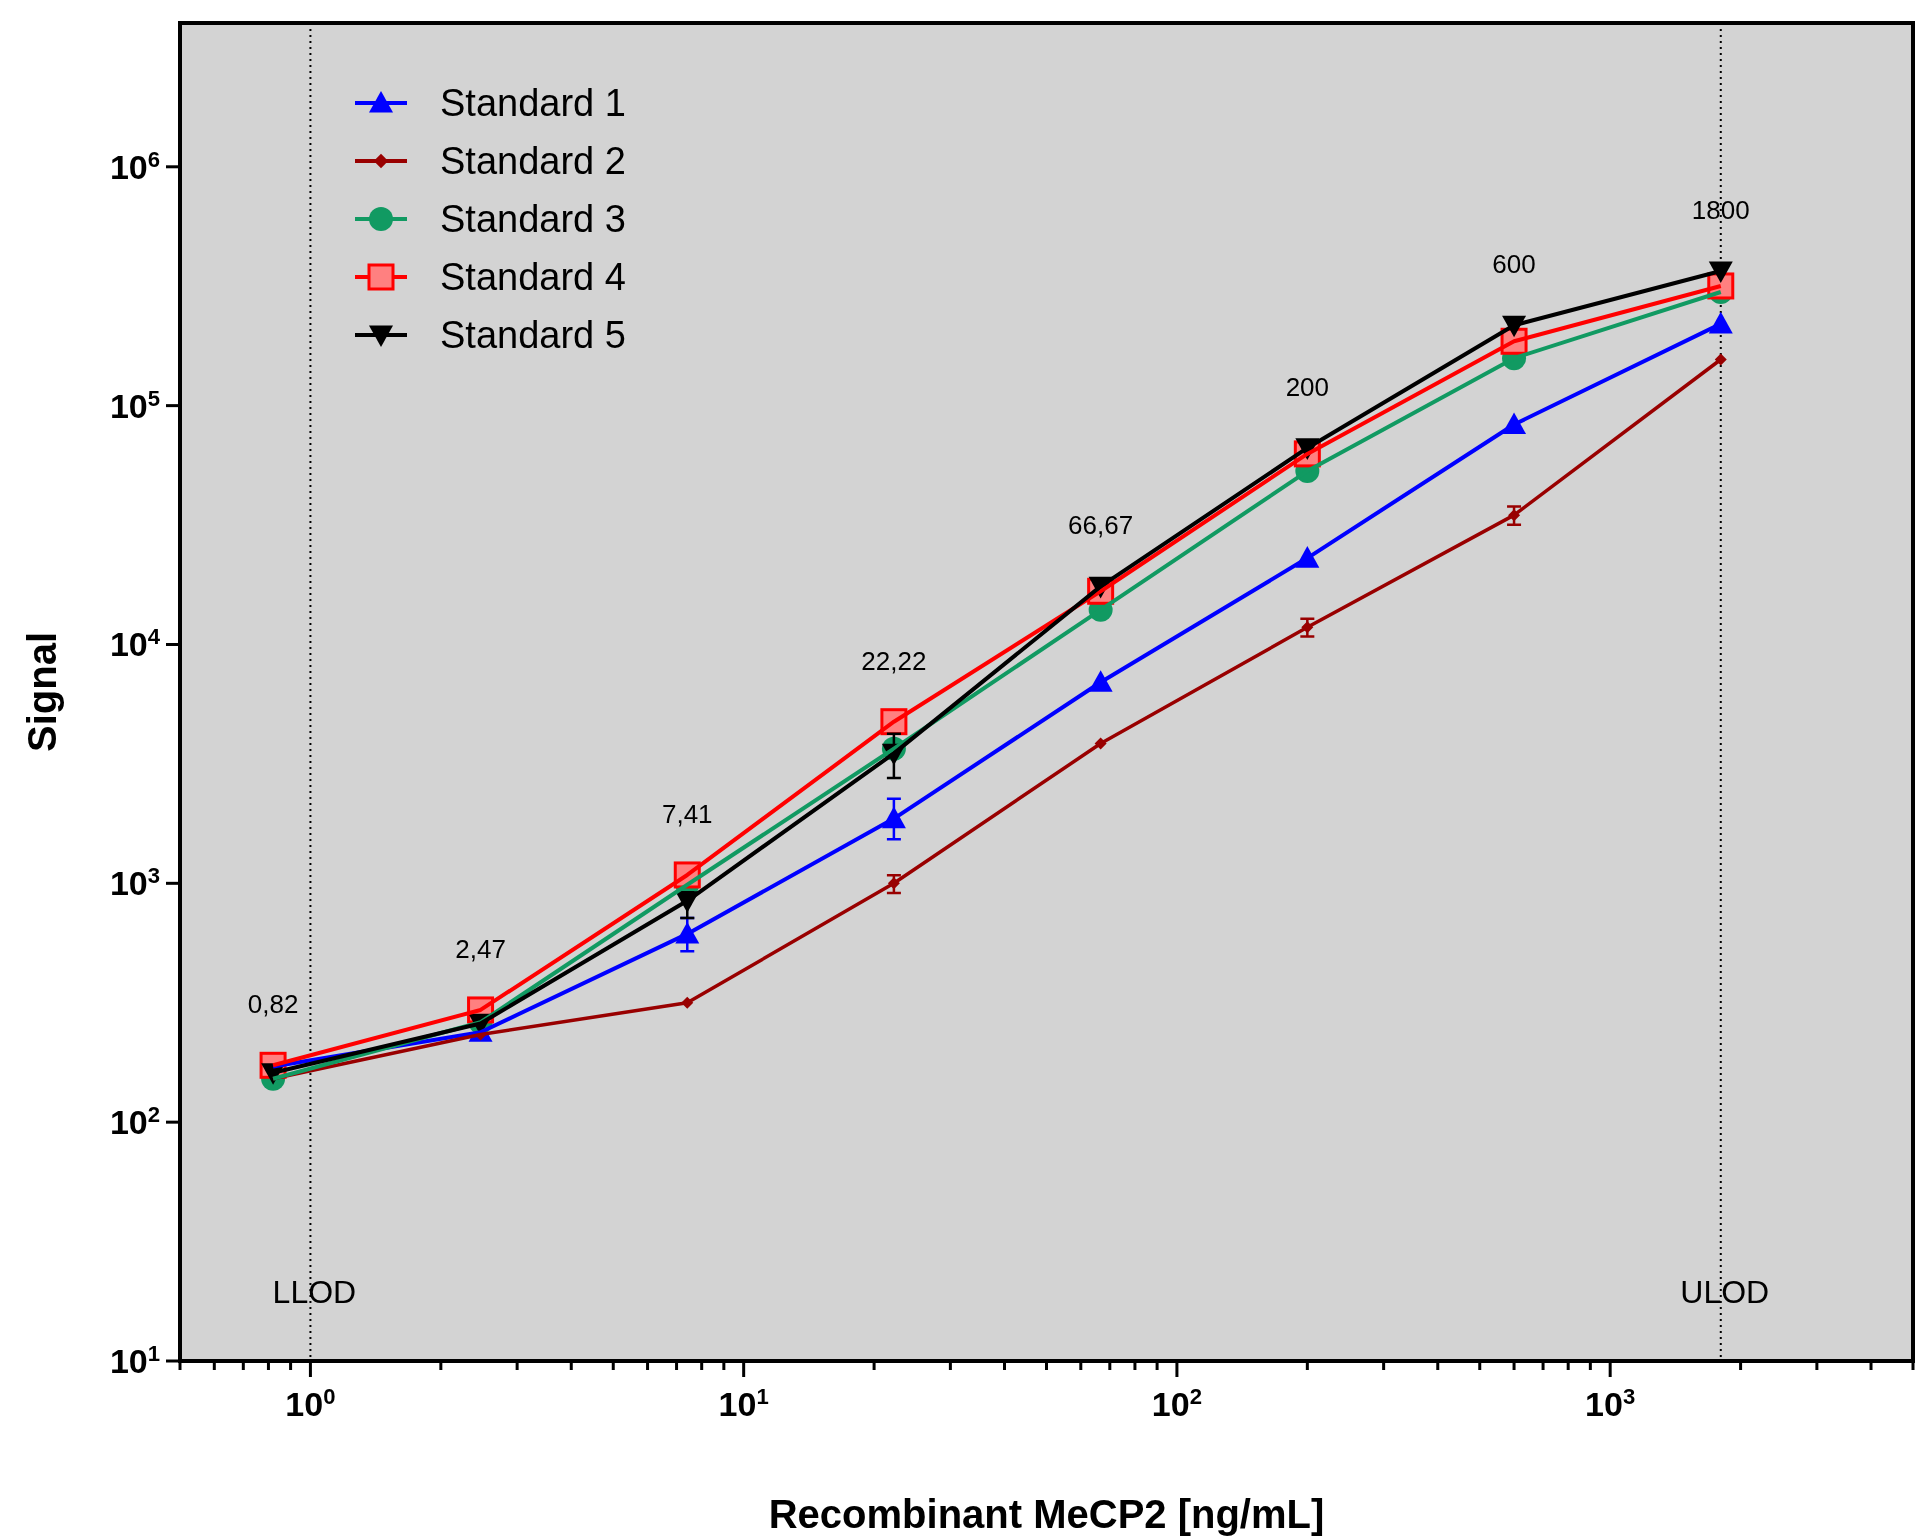  I want to click on annotation: 1800, so click(1720, 210).